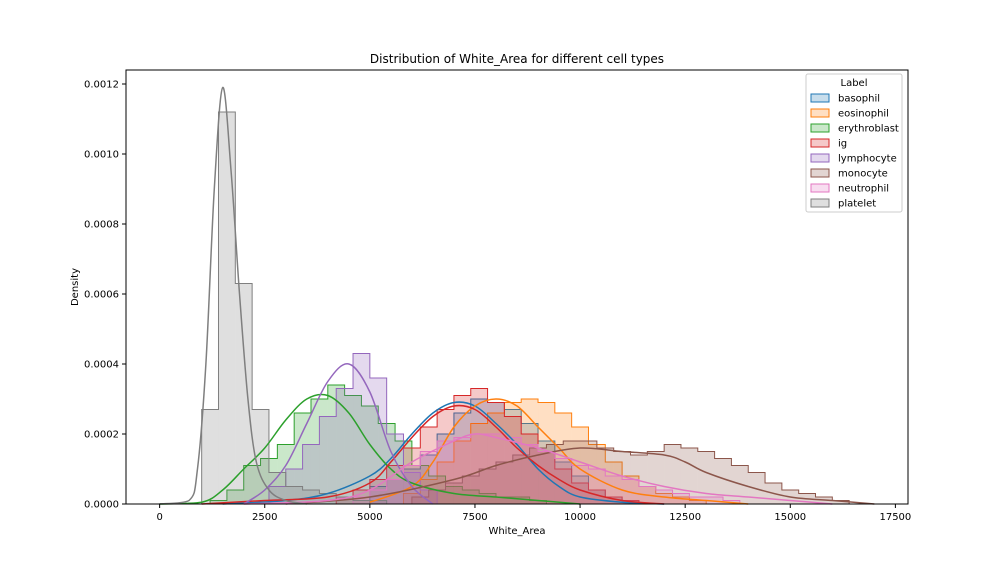  I want to click on x-axis: 0 2500 5000 7500 10000 12500 15000 17500, so click(533, 513).